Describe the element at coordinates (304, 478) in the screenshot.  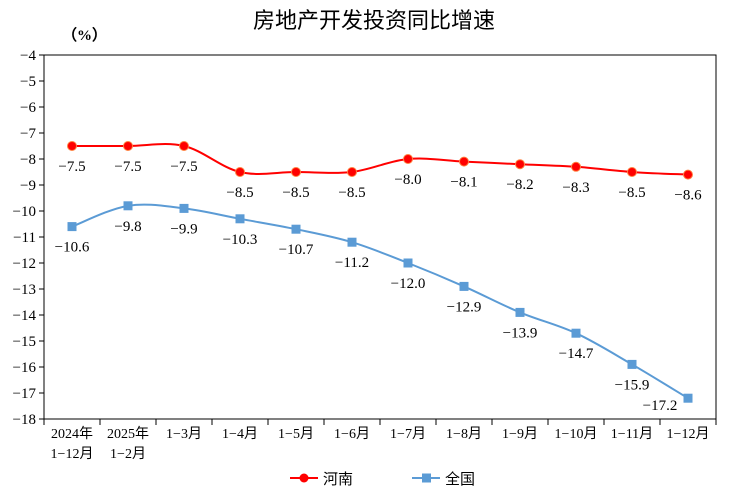
I see `legend-marker-circle` at that location.